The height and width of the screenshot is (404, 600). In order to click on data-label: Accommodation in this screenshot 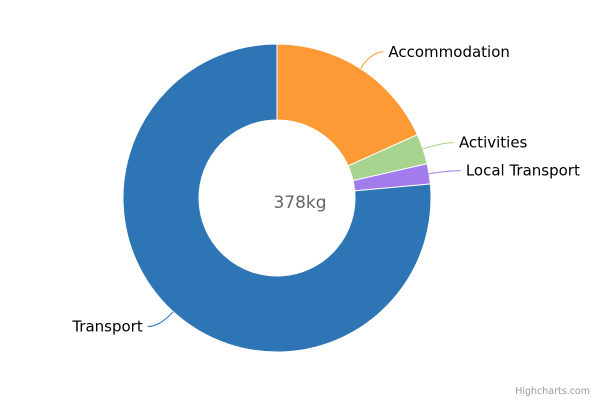, I will do `click(449, 52)`.